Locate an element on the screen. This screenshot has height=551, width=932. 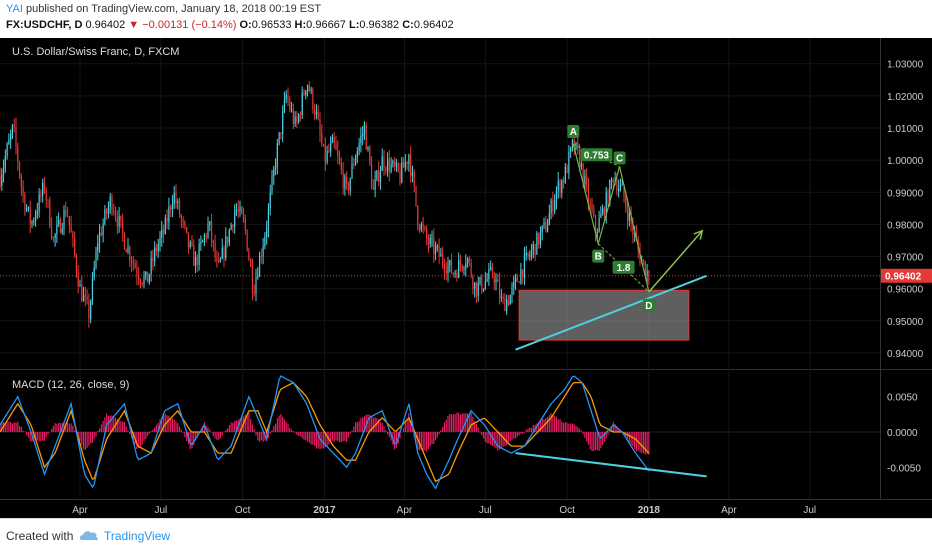
close-value: 0.96402 is located at coordinates (433, 25).